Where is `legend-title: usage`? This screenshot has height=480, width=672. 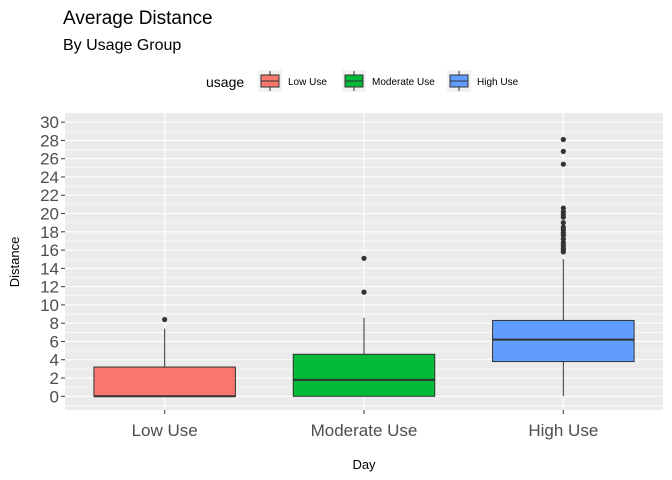 legend-title: usage is located at coordinates (225, 82).